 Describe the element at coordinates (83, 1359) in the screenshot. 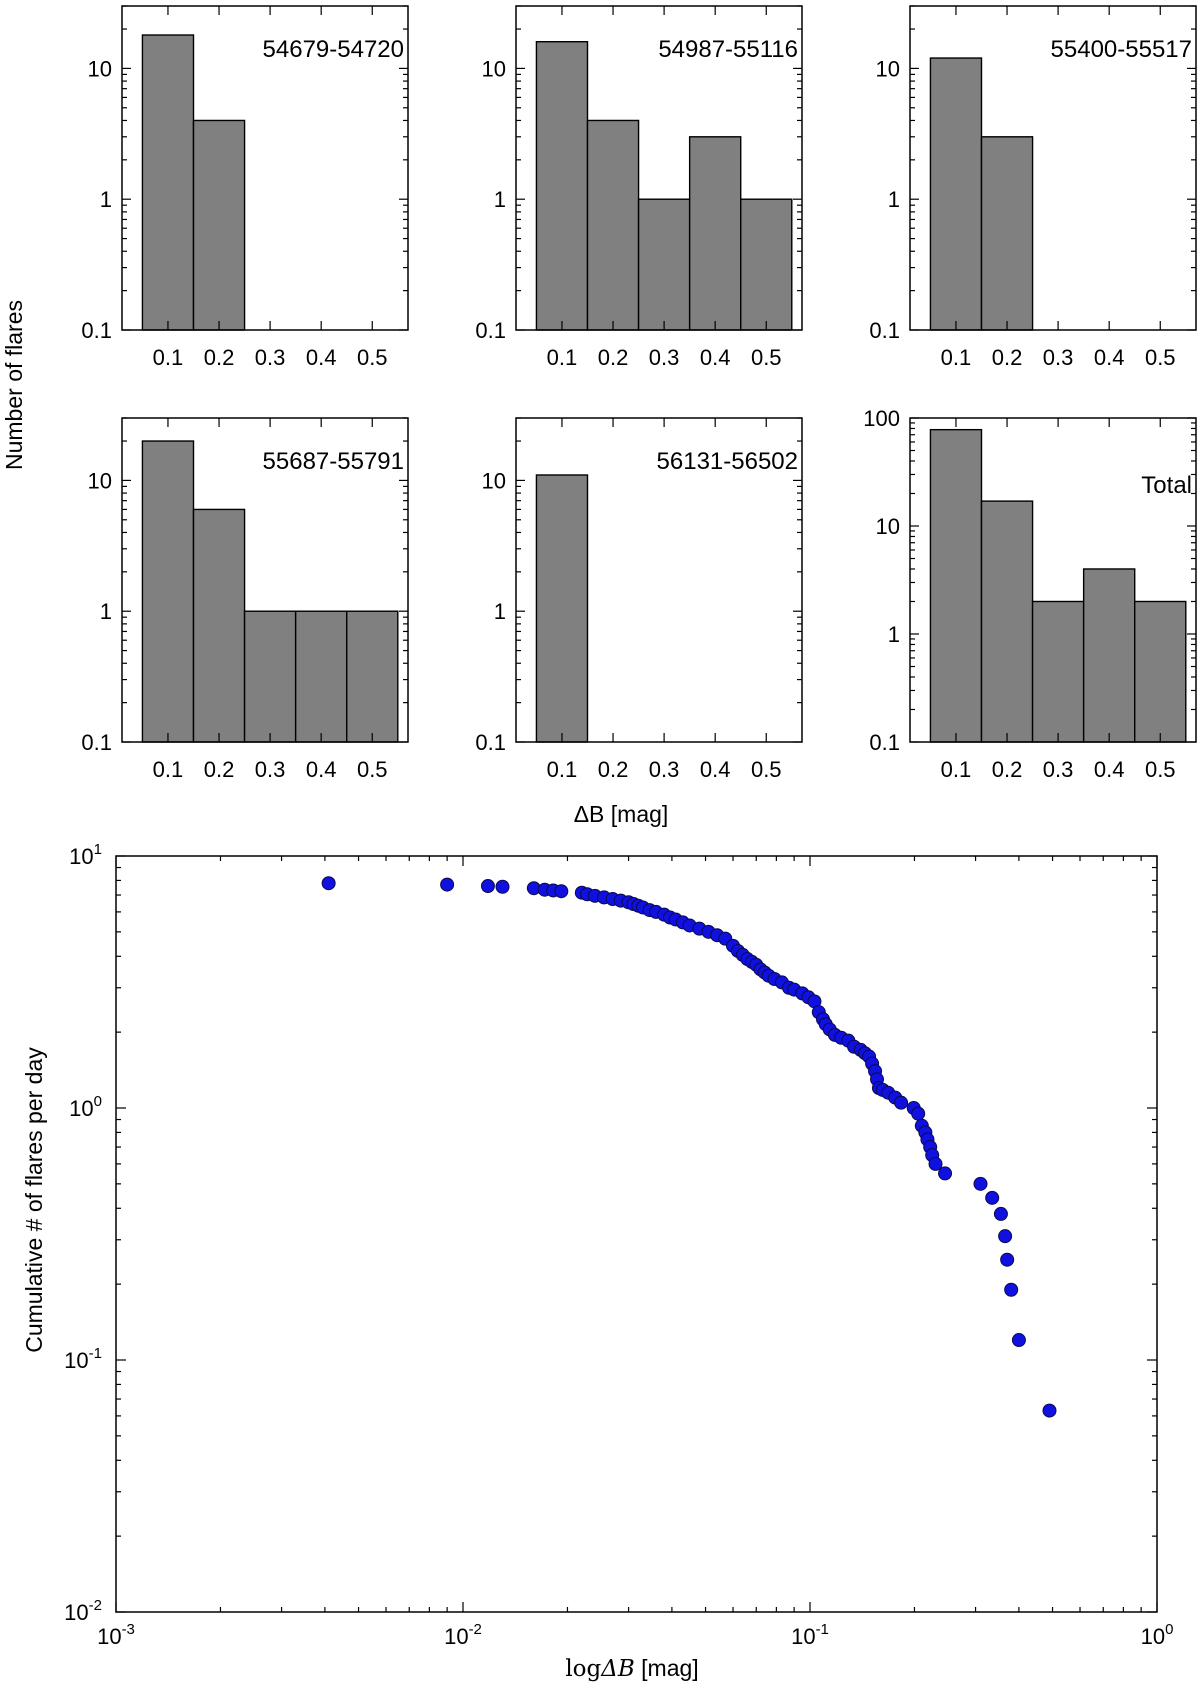

I see `y-tick-label: 10⁻¹` at that location.